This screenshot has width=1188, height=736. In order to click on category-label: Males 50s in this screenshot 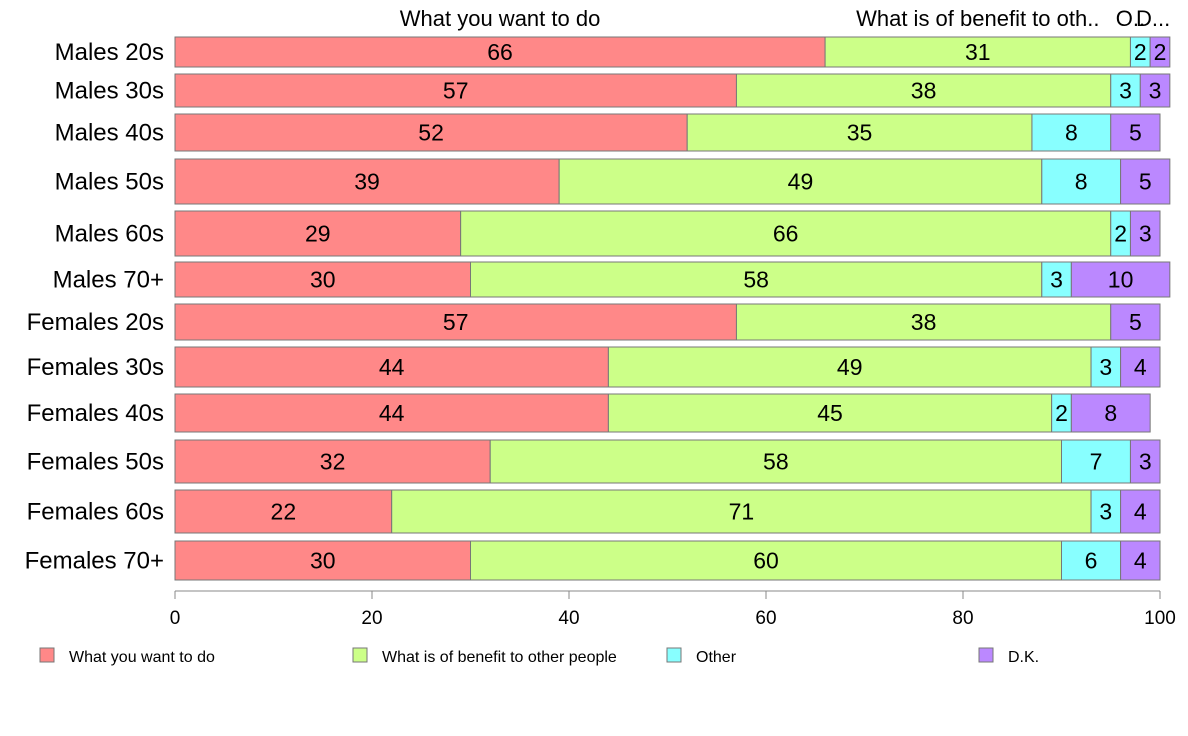, I will do `click(109, 182)`.